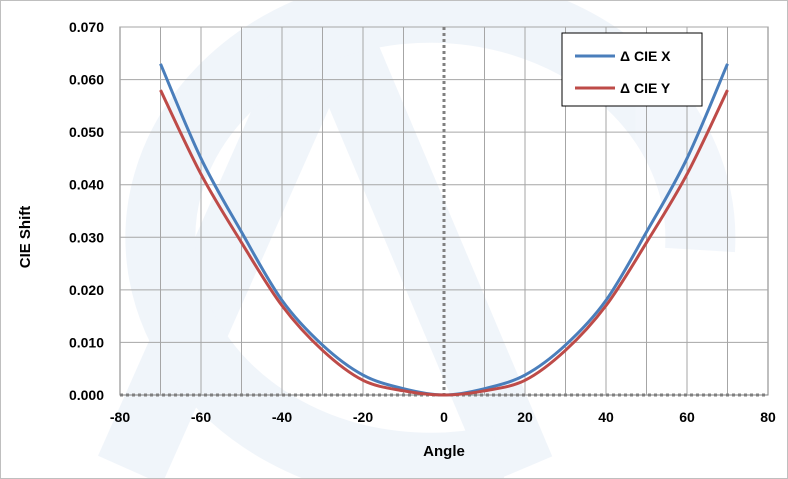  Describe the element at coordinates (86, 395) in the screenshot. I see `y-tick-label: 0.000` at that location.